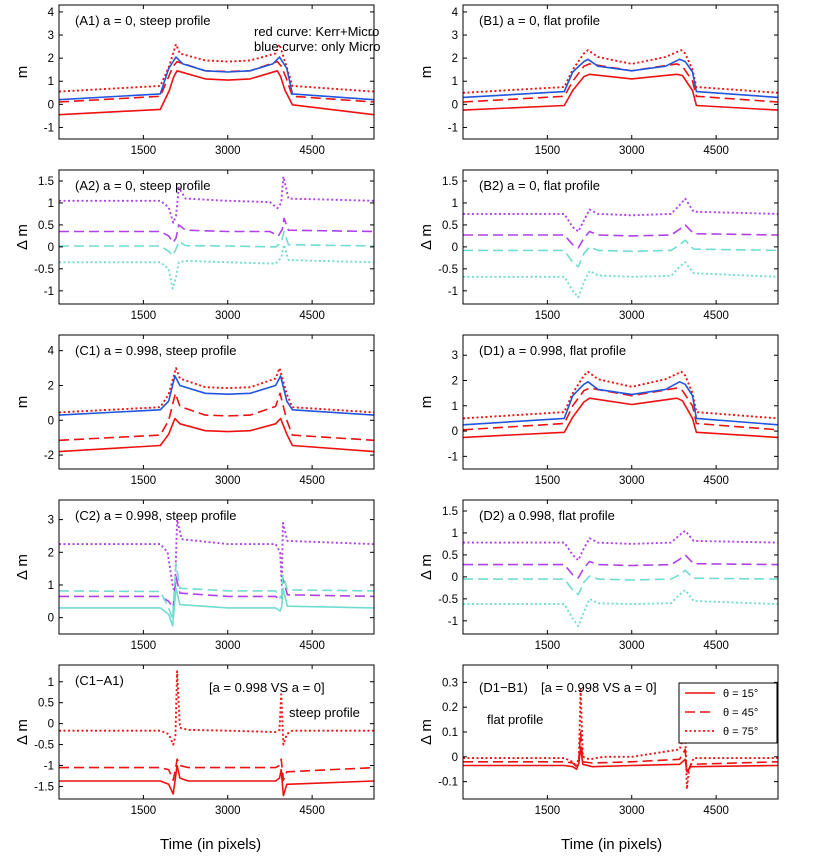 This screenshot has width=830, height=859. Describe the element at coordinates (450, 683) in the screenshot. I see `y-tick-label: 0.3` at that location.